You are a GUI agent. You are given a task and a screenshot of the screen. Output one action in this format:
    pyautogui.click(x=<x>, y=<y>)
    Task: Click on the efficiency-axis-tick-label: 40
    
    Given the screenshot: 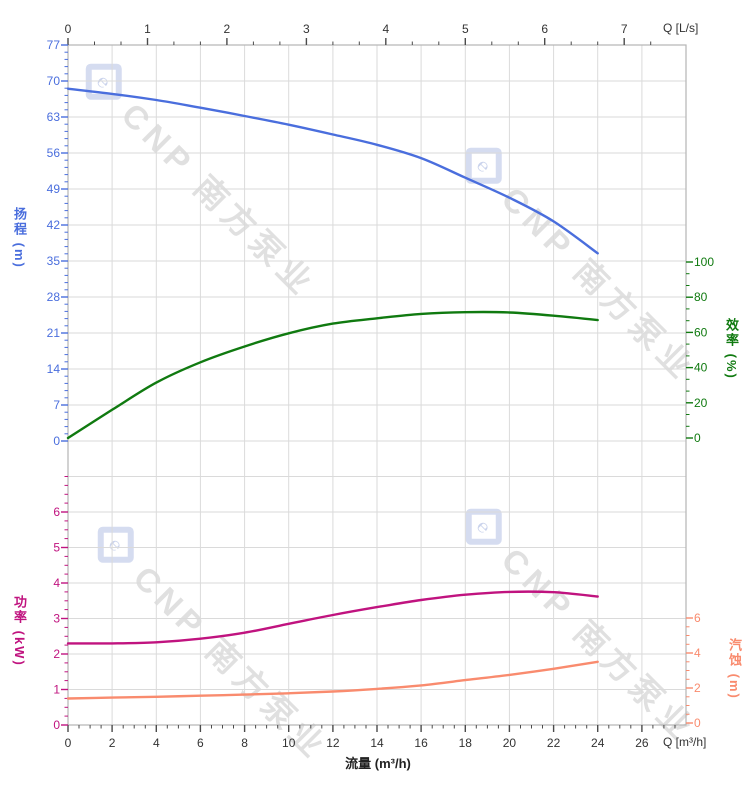 What is the action you would take?
    pyautogui.click(x=701, y=368)
    